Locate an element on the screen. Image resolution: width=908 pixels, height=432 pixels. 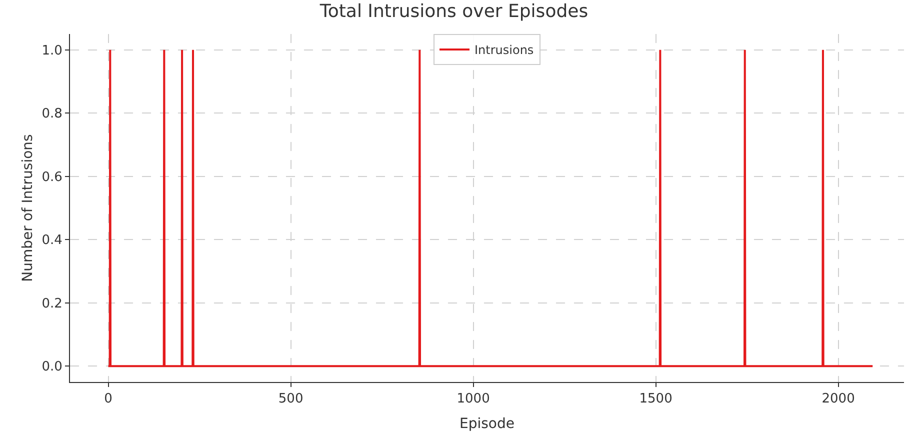
x-tick-label: 500 is located at coordinates (291, 399).